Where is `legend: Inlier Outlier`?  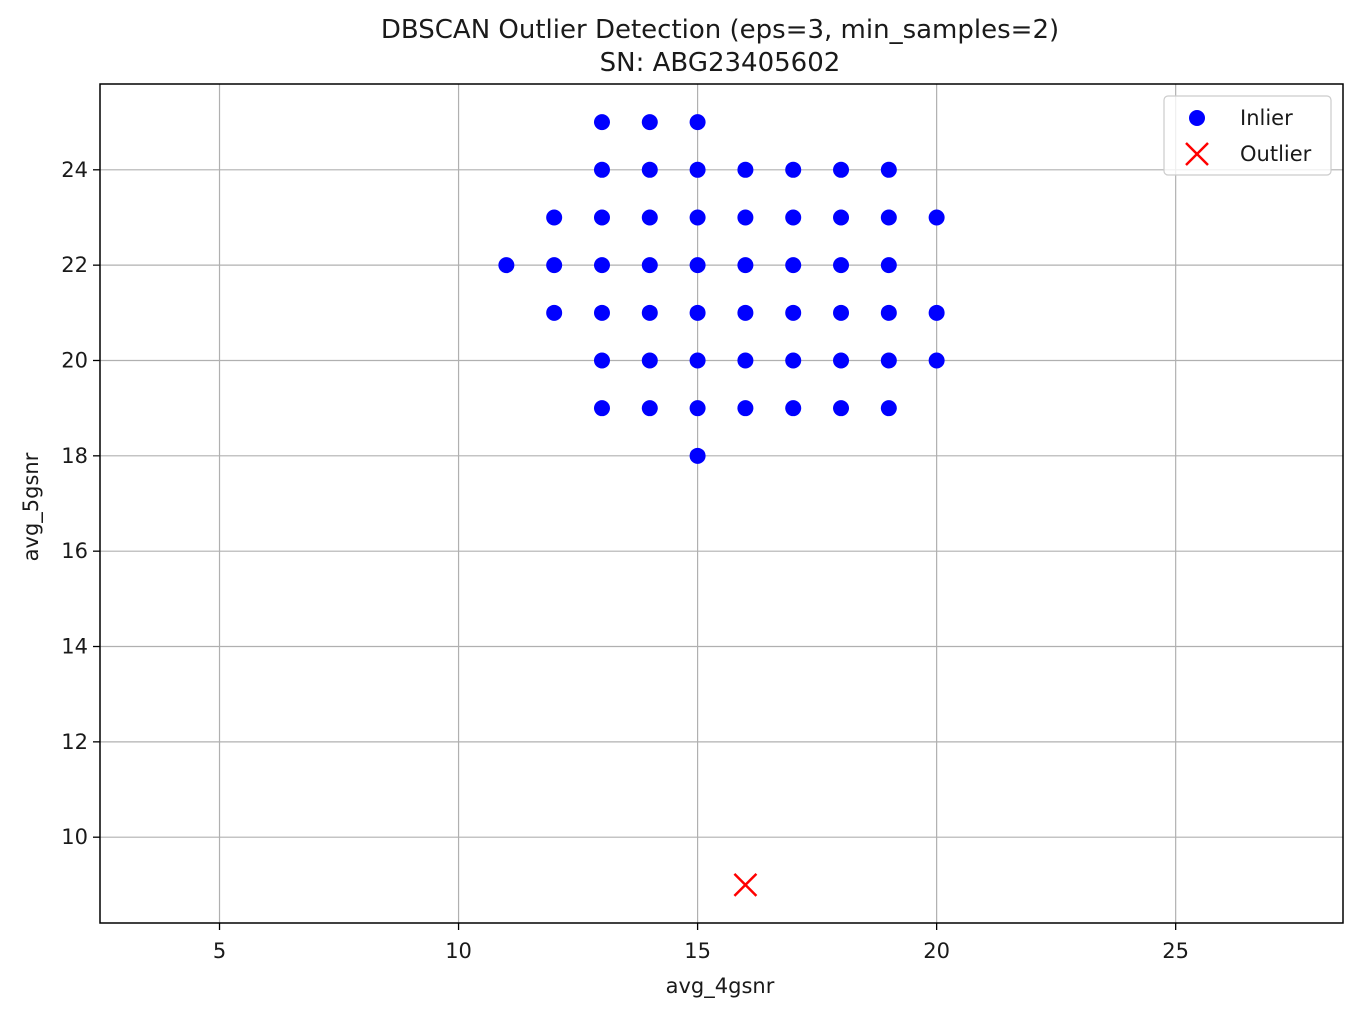
legend: Inlier Outlier is located at coordinates (1247, 135).